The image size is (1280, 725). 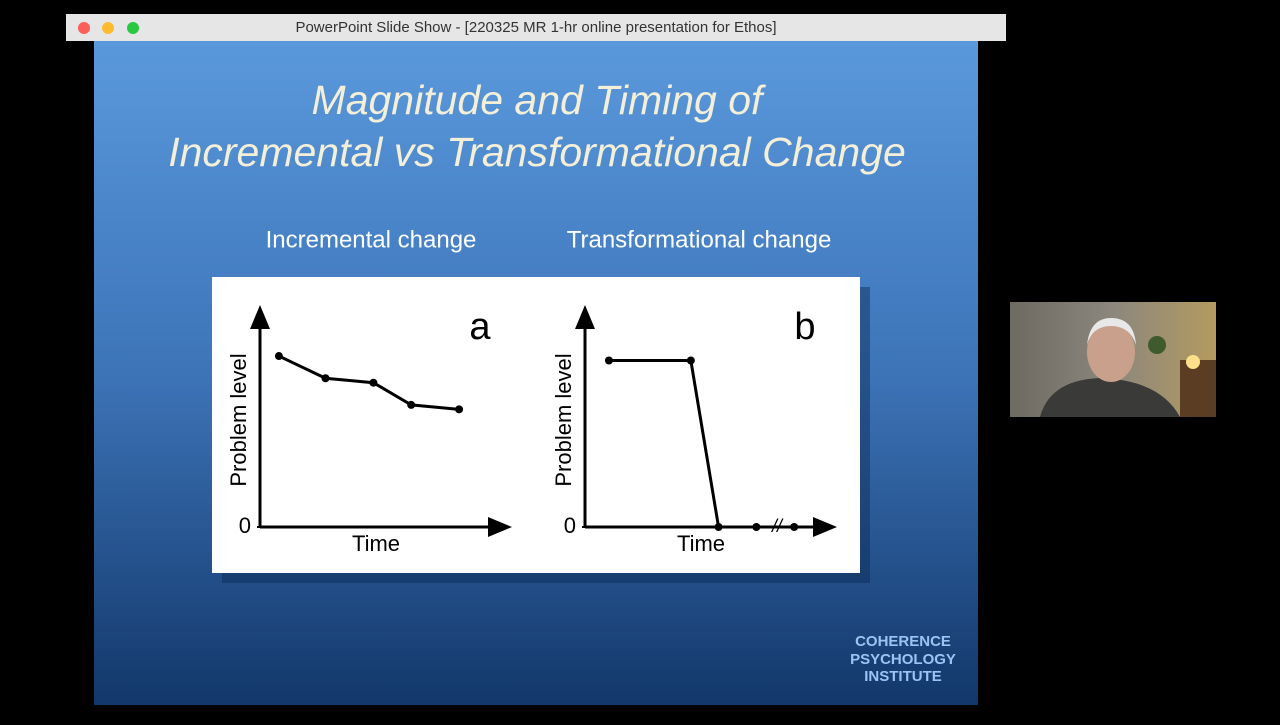 What do you see at coordinates (804, 327) in the screenshot?
I see `panel-label: b` at bounding box center [804, 327].